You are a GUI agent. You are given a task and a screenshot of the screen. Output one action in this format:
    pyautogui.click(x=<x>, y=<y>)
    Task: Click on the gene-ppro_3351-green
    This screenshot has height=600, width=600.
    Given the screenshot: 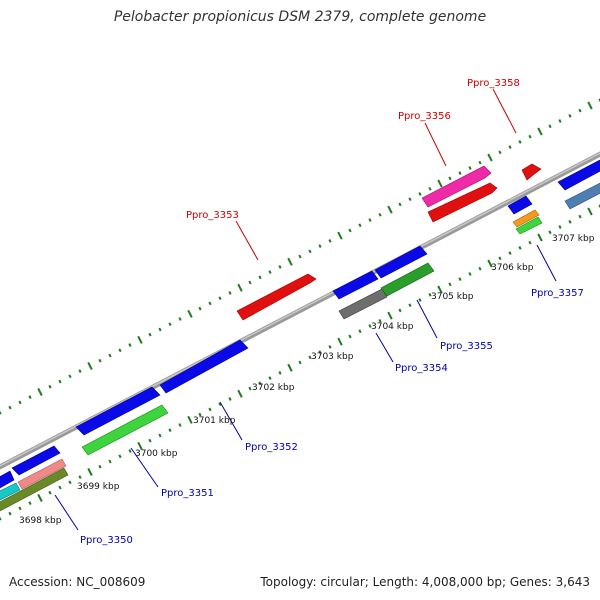 What is the action you would take?
    pyautogui.click(x=125, y=430)
    